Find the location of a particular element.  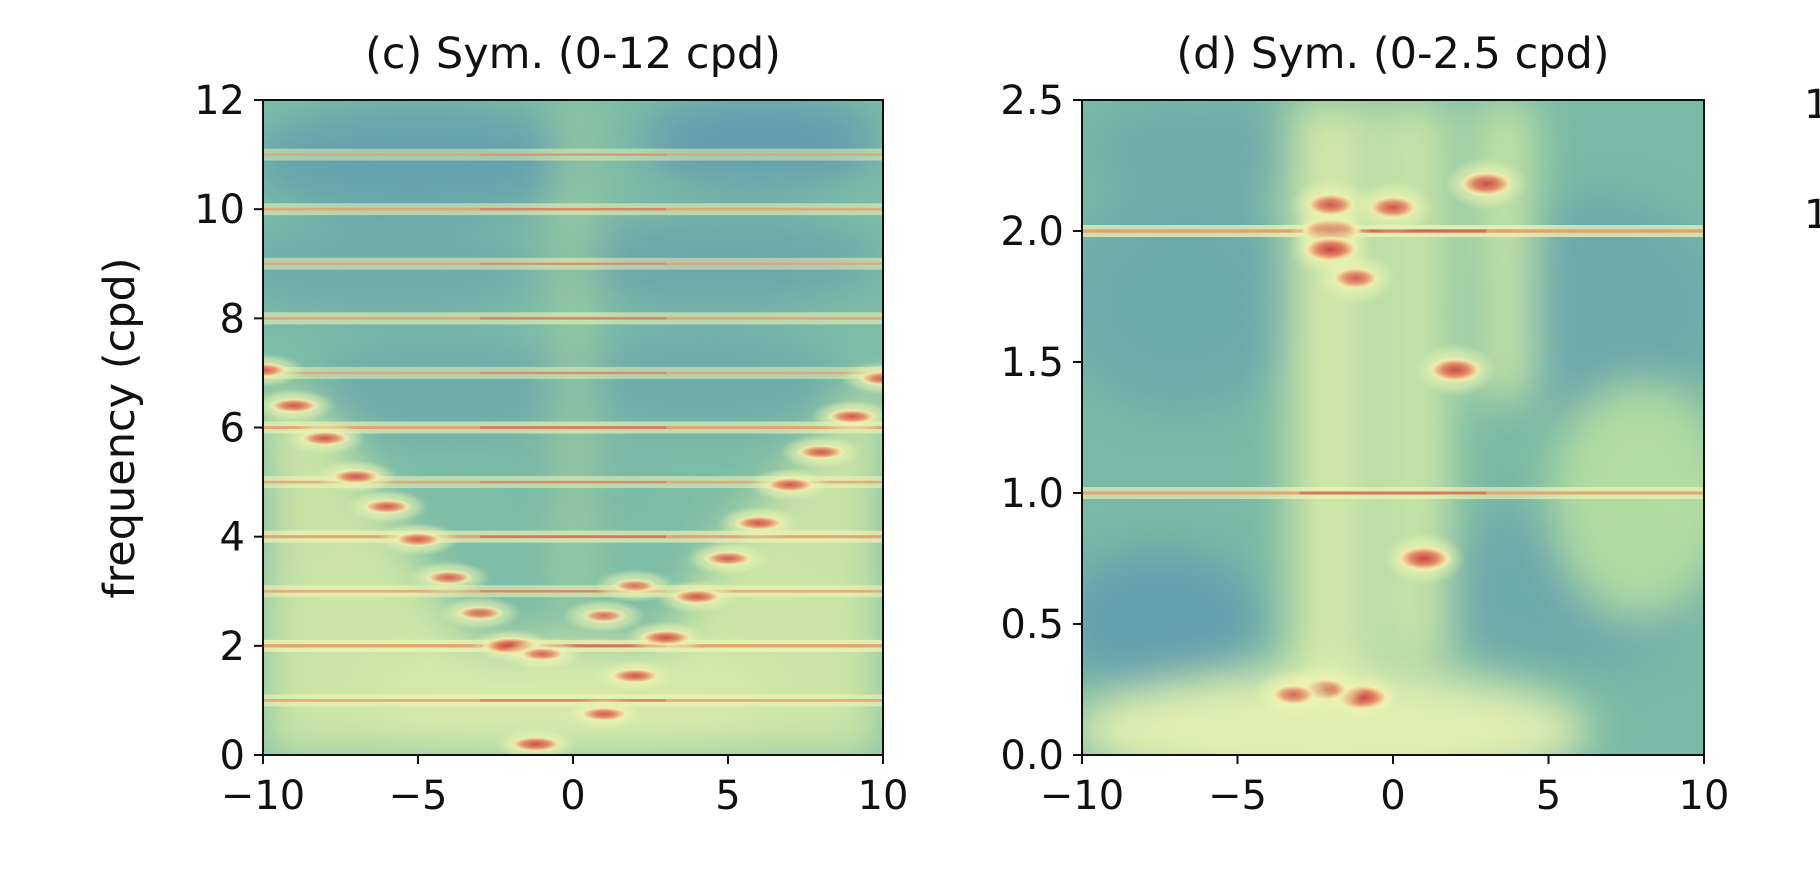

y-tick-label: 8 is located at coordinates (232, 319).